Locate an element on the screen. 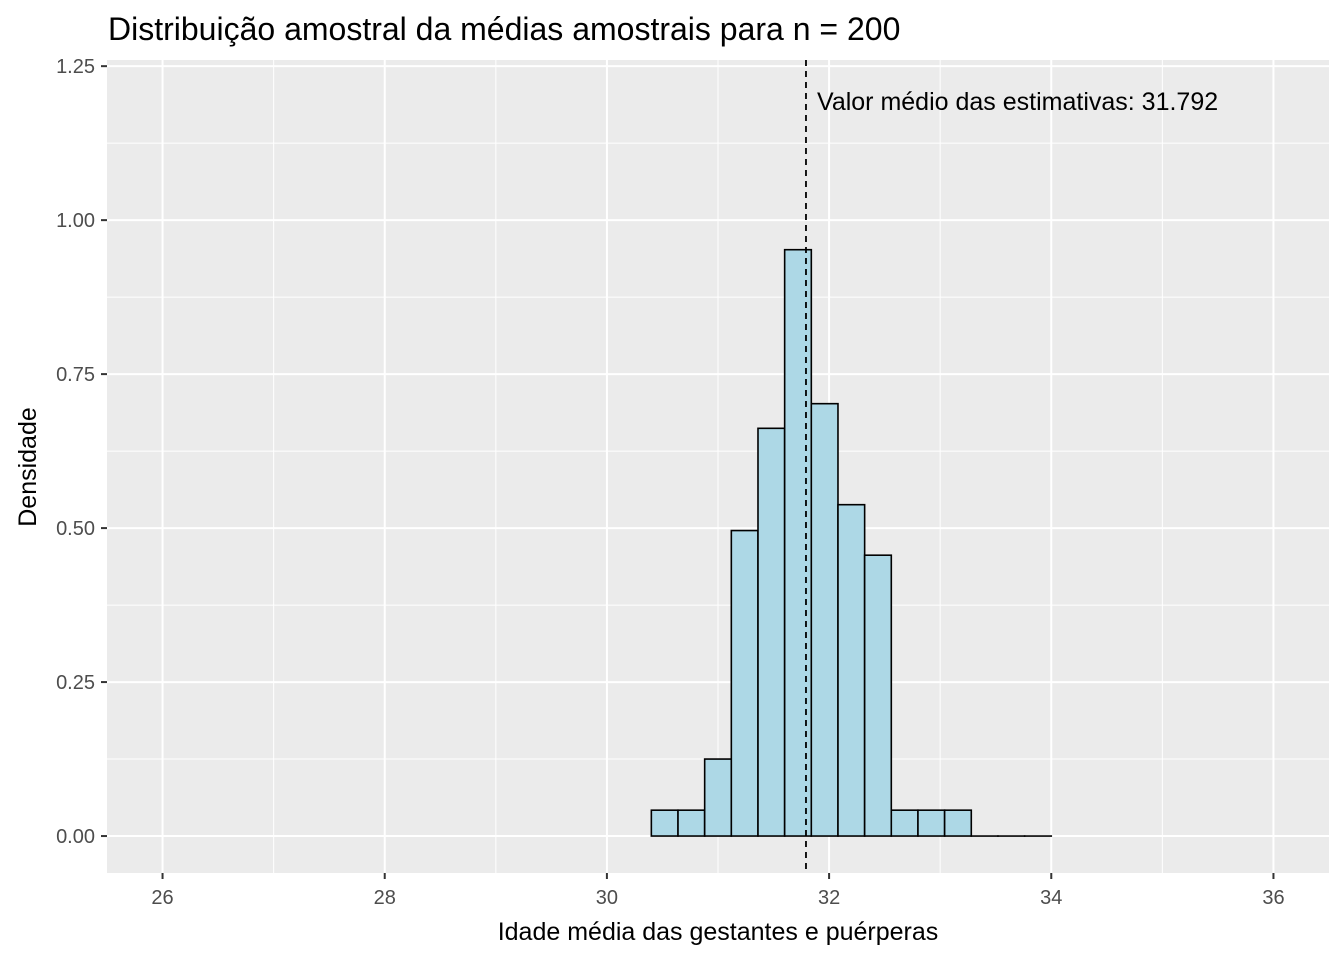  y-tick-label: 1.00 is located at coordinates (75, 221).